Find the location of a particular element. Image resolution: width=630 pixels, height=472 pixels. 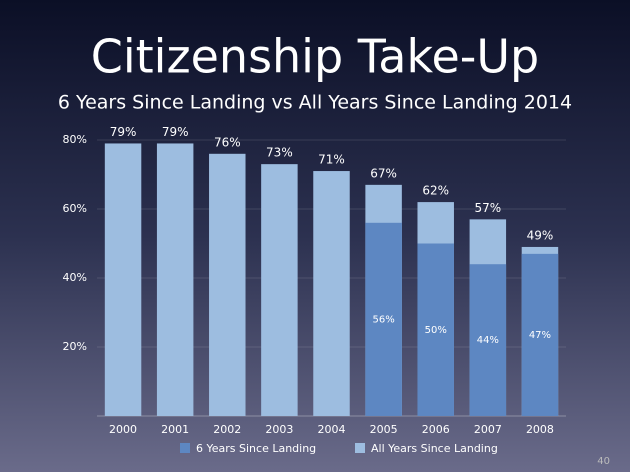

y-tick-label: 20% is located at coordinates (75, 346).